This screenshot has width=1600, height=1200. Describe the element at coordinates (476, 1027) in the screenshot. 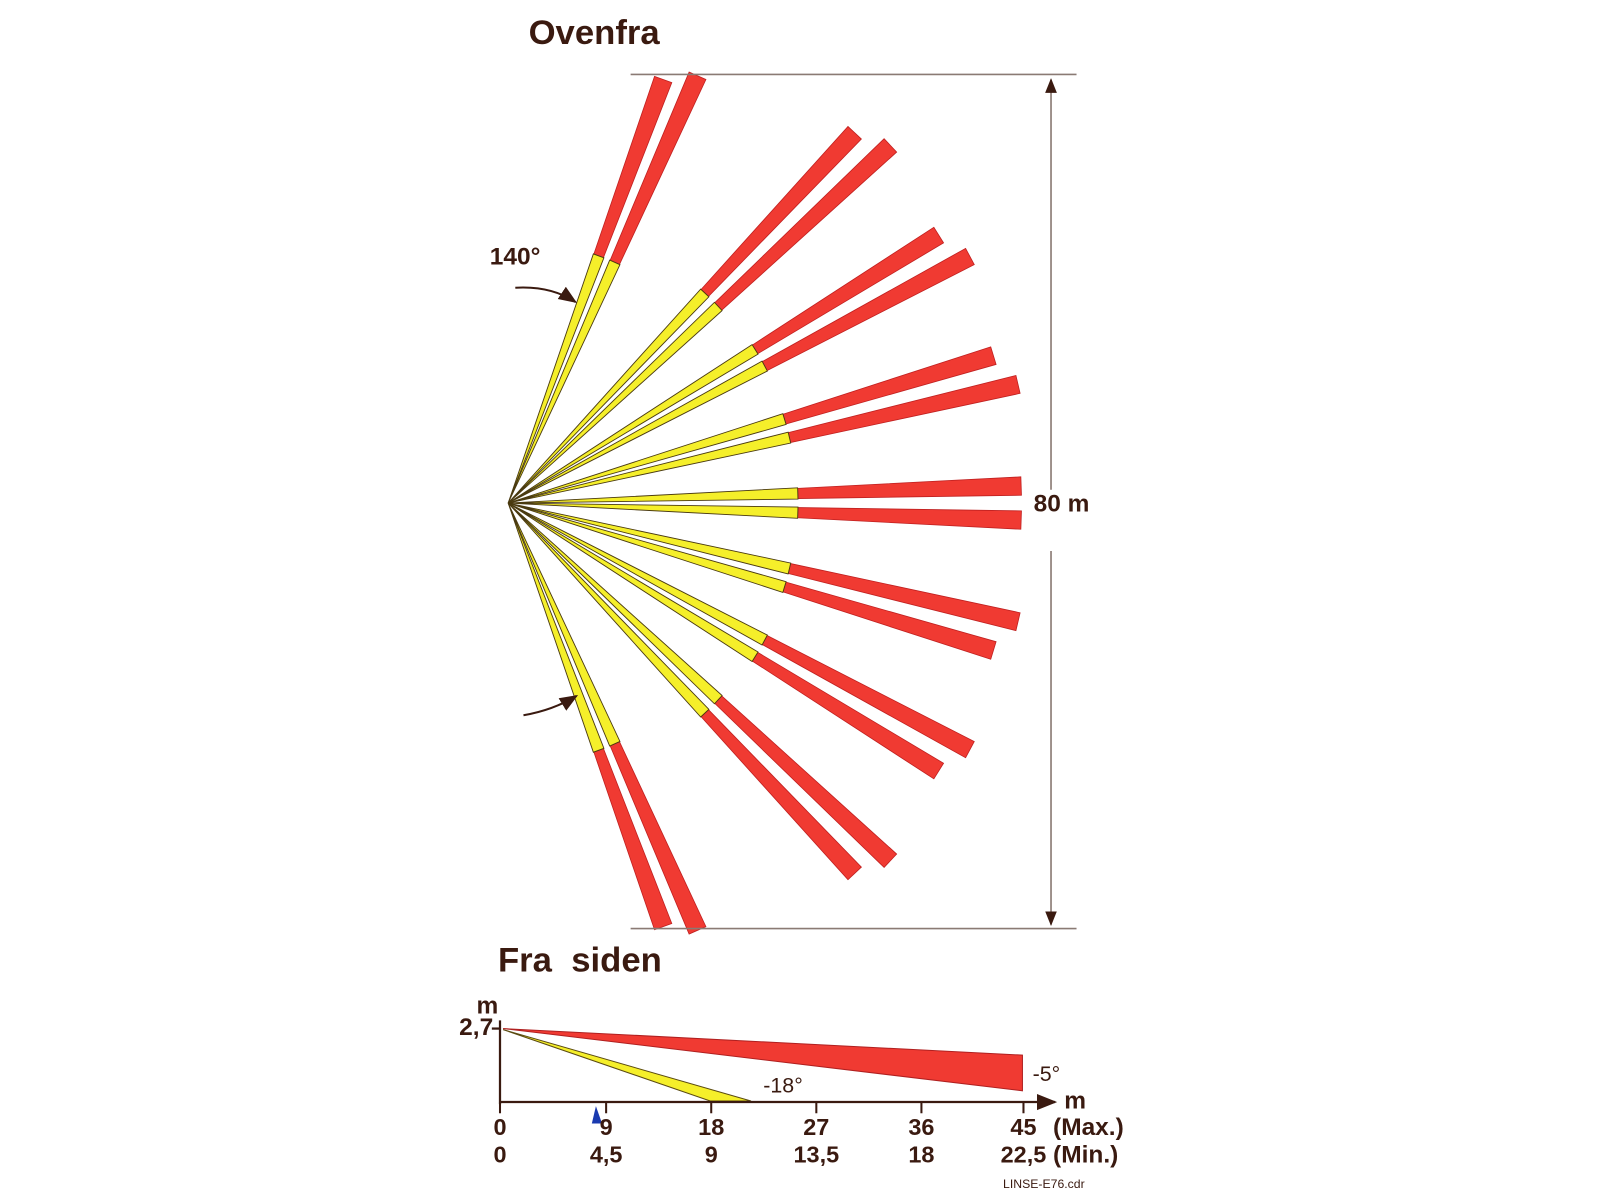

I see `height-label: 2,7` at that location.